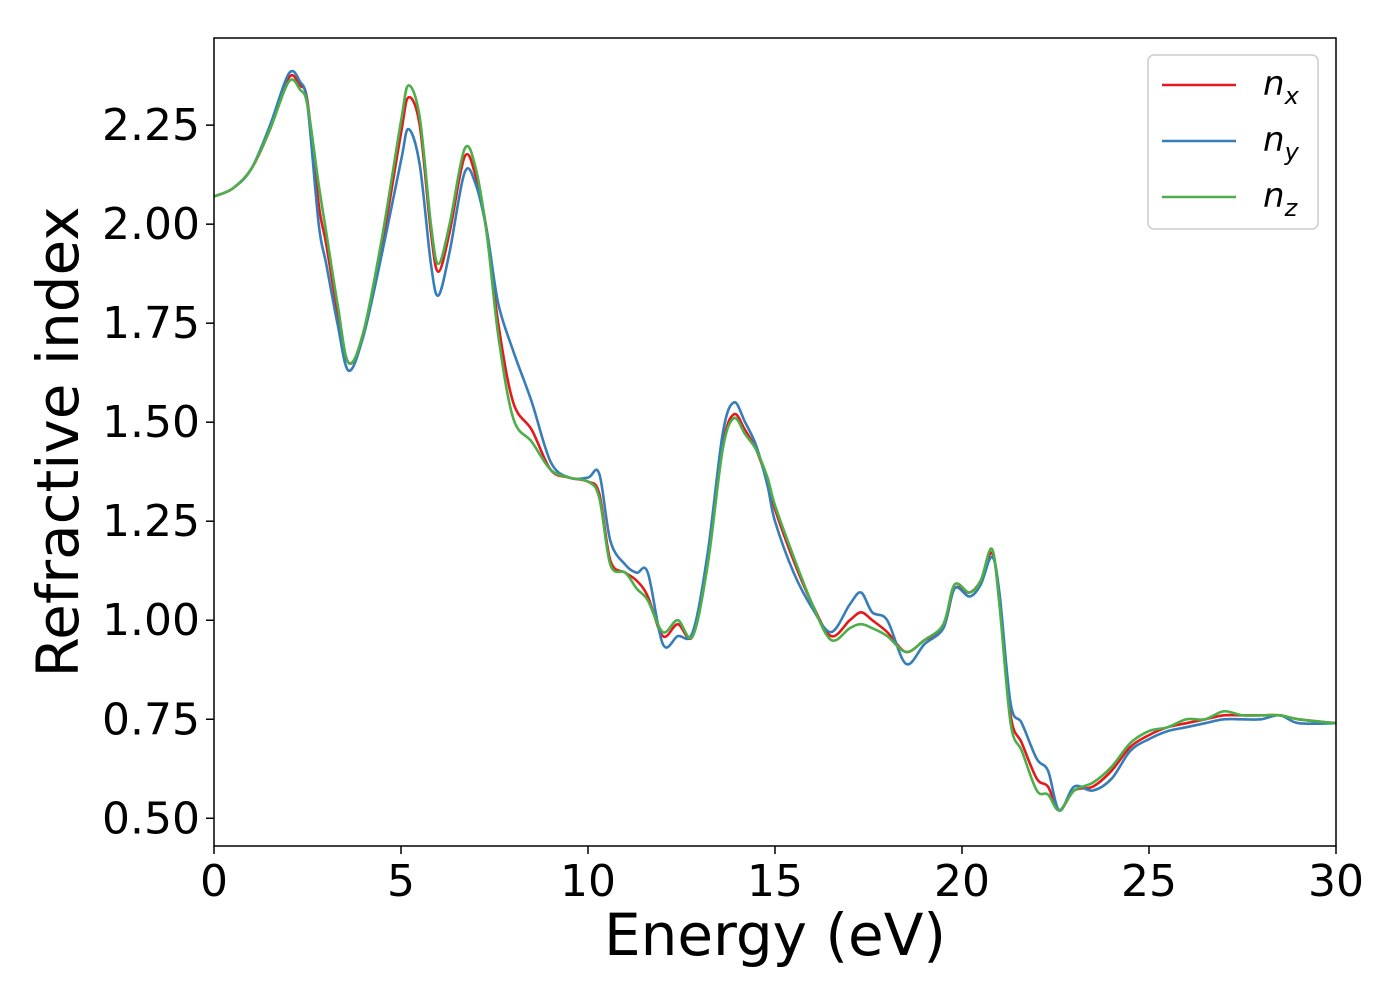 The width and height of the screenshot is (1400, 1000). Describe the element at coordinates (1281, 199) in the screenshot. I see `legend-label-z: nz` at that location.